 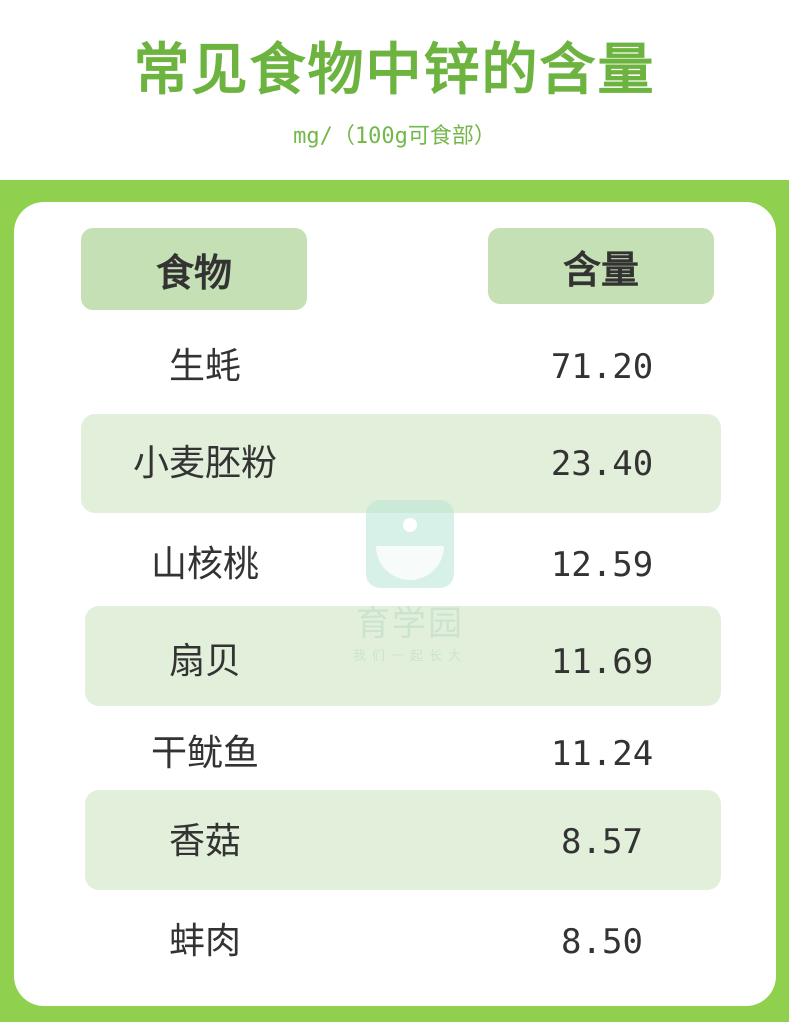 What do you see at coordinates (204, 841) in the screenshot?
I see `table-row-food: 香菇` at bounding box center [204, 841].